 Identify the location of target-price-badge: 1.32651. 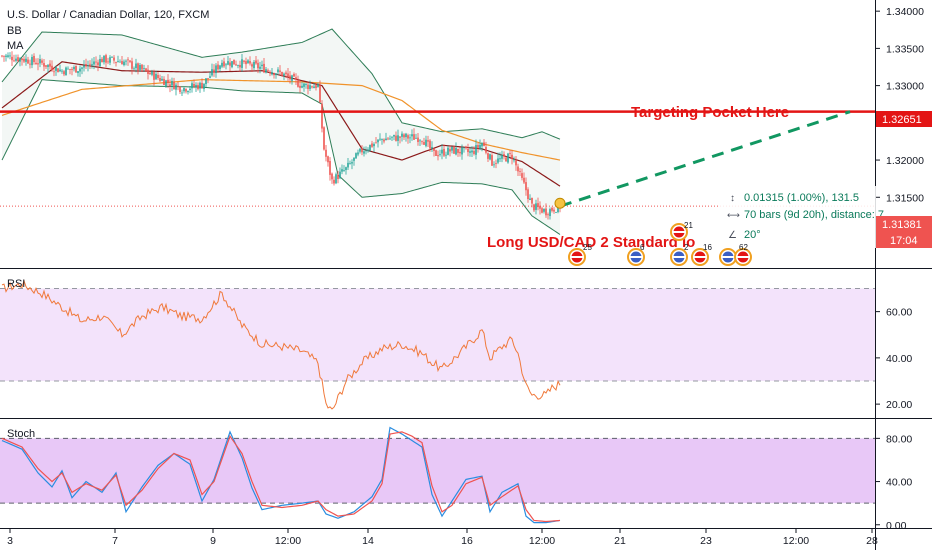
(904, 119).